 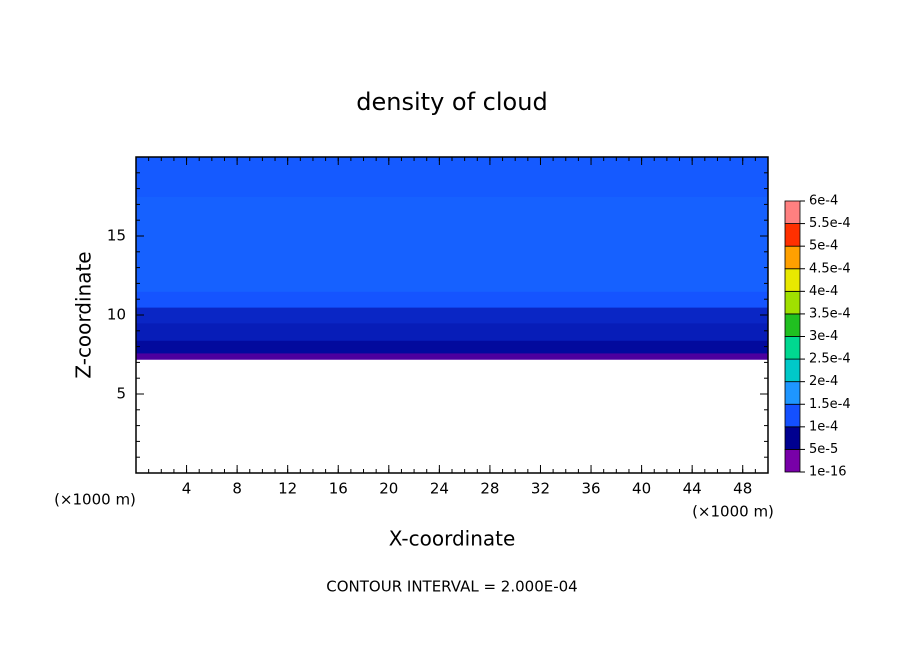 I want to click on x-tick-label: 36, so click(x=590, y=489).